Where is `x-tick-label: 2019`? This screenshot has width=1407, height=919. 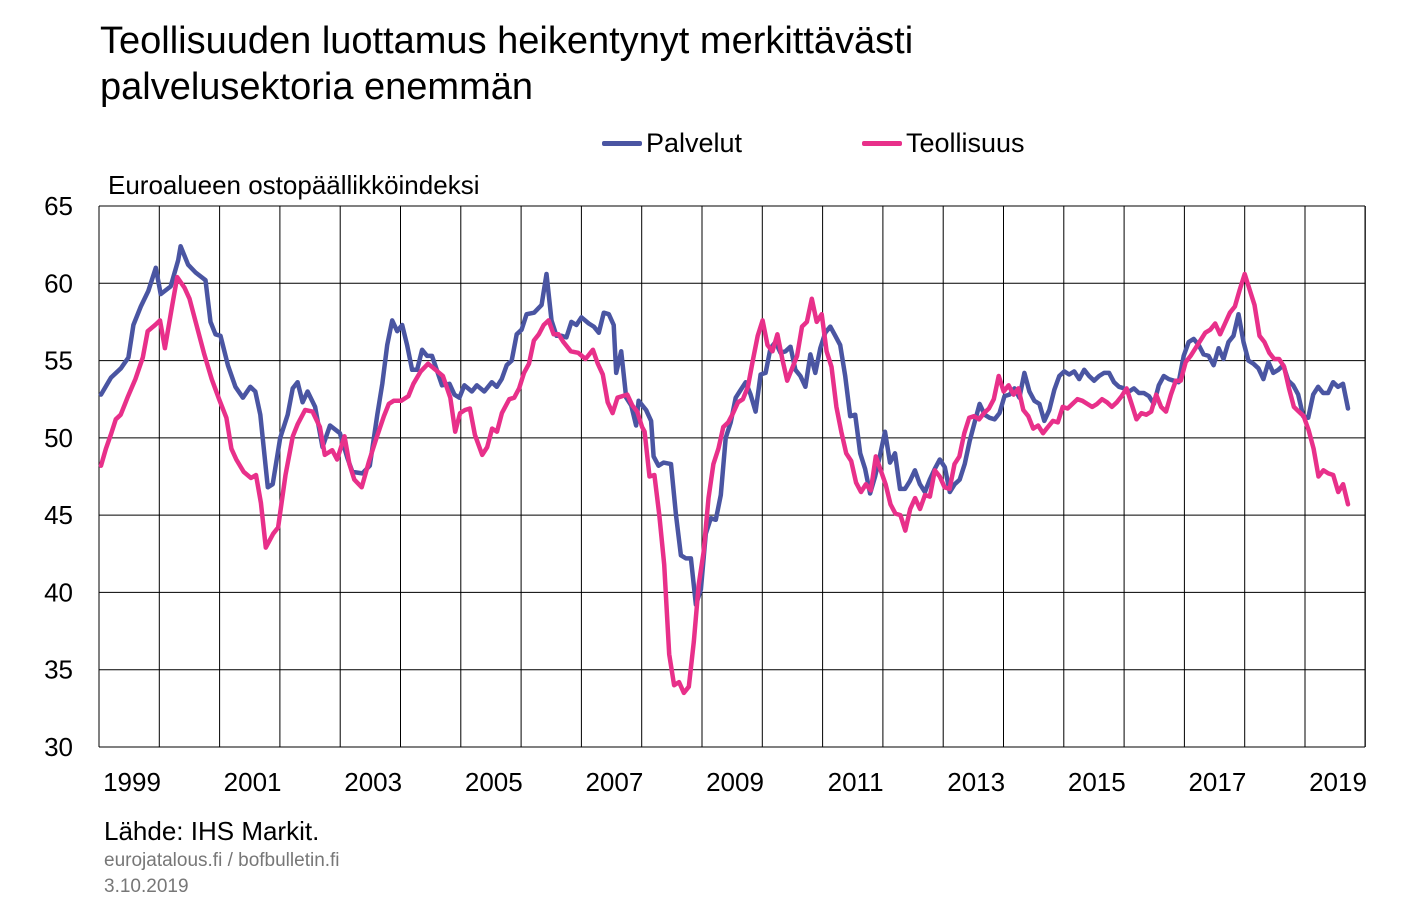 x-tick-label: 2019 is located at coordinates (1338, 782).